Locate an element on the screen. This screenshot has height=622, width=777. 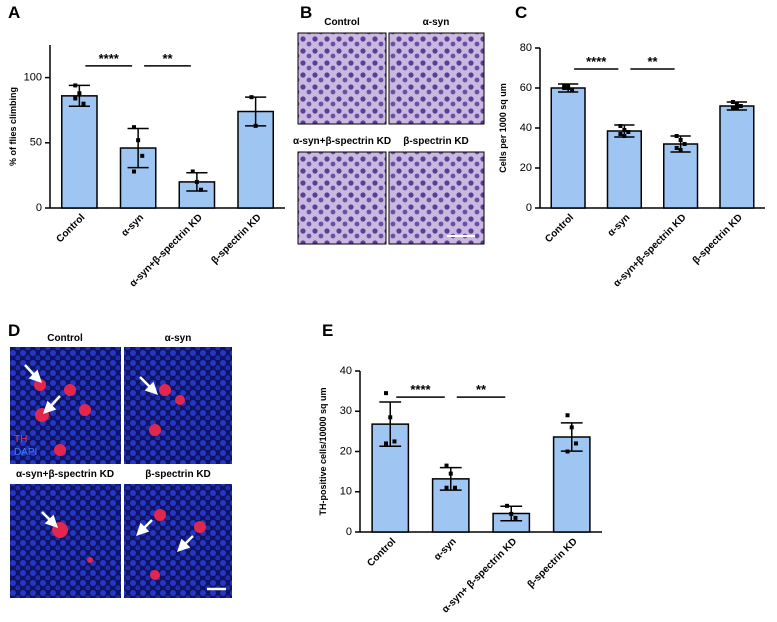
arrows is located at coordinates (109, 458).